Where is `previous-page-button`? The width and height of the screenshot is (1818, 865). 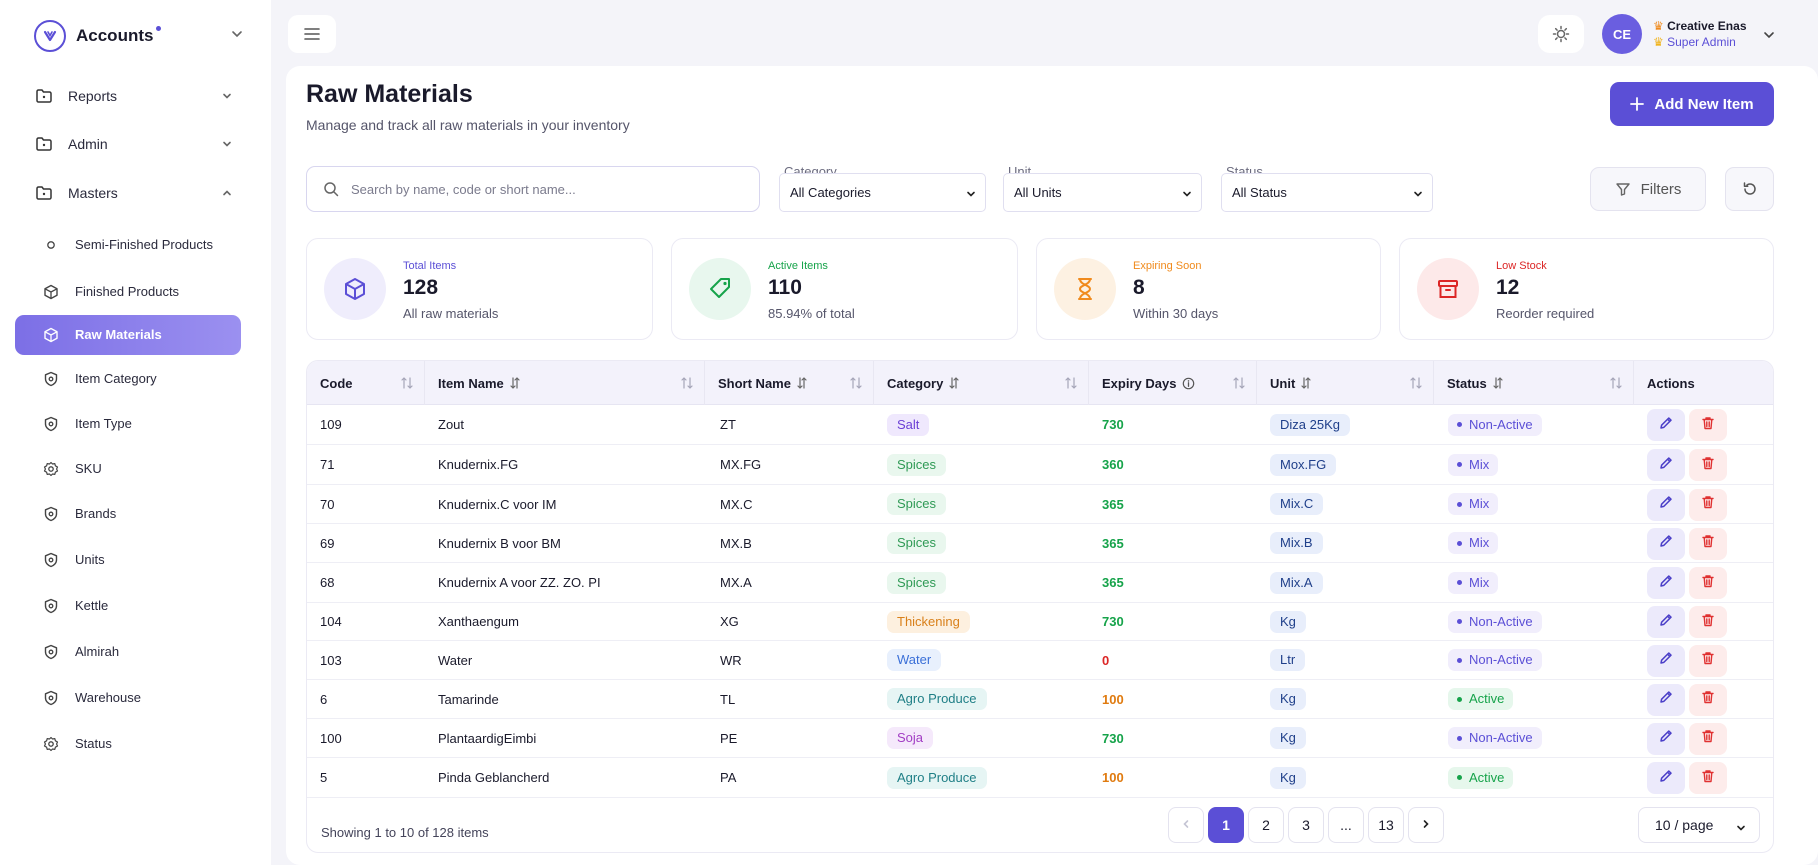
previous-page-button is located at coordinates (1186, 825).